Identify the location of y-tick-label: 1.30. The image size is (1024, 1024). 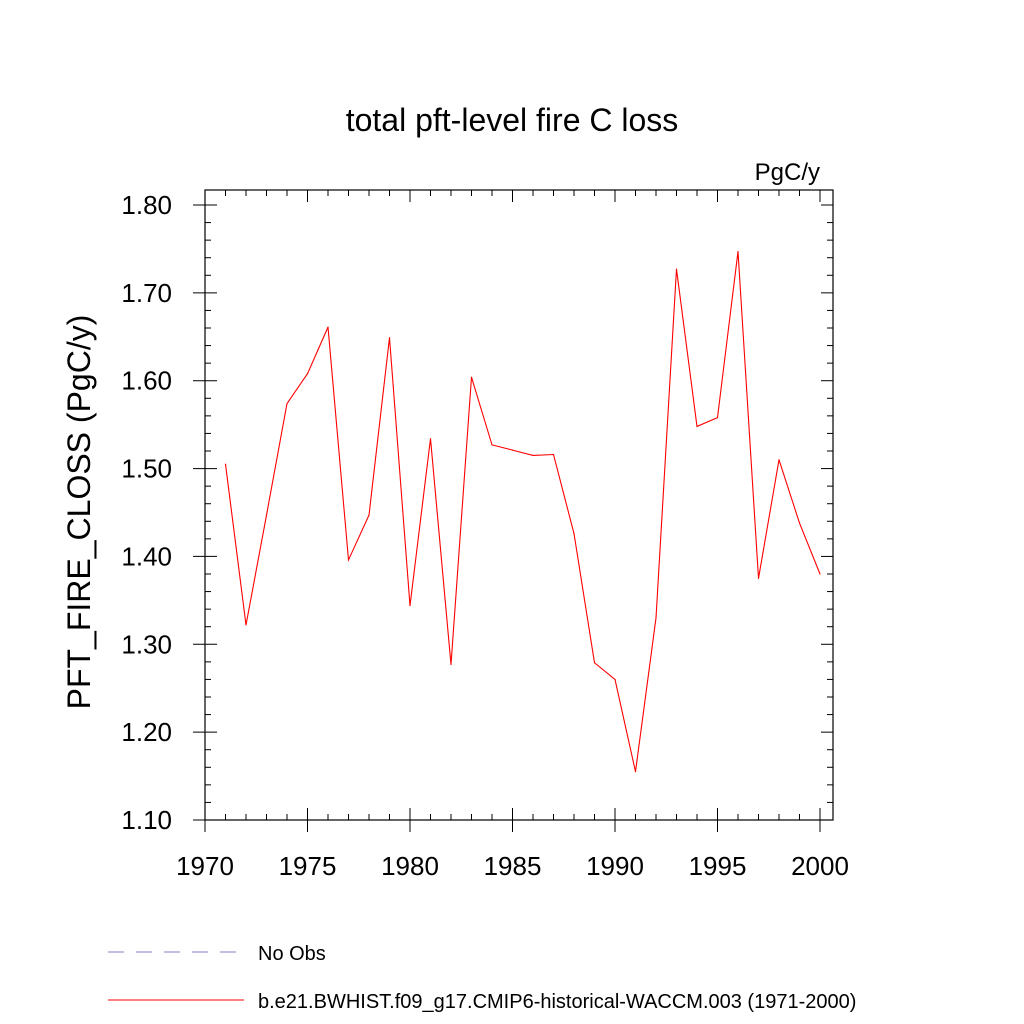
(146, 644).